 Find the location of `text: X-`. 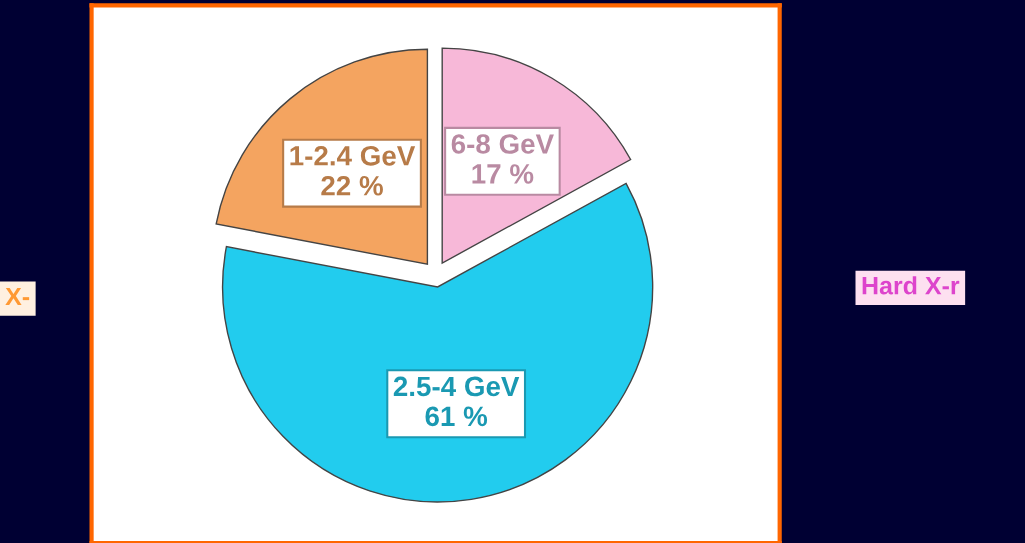

text: X- is located at coordinates (17, 296).